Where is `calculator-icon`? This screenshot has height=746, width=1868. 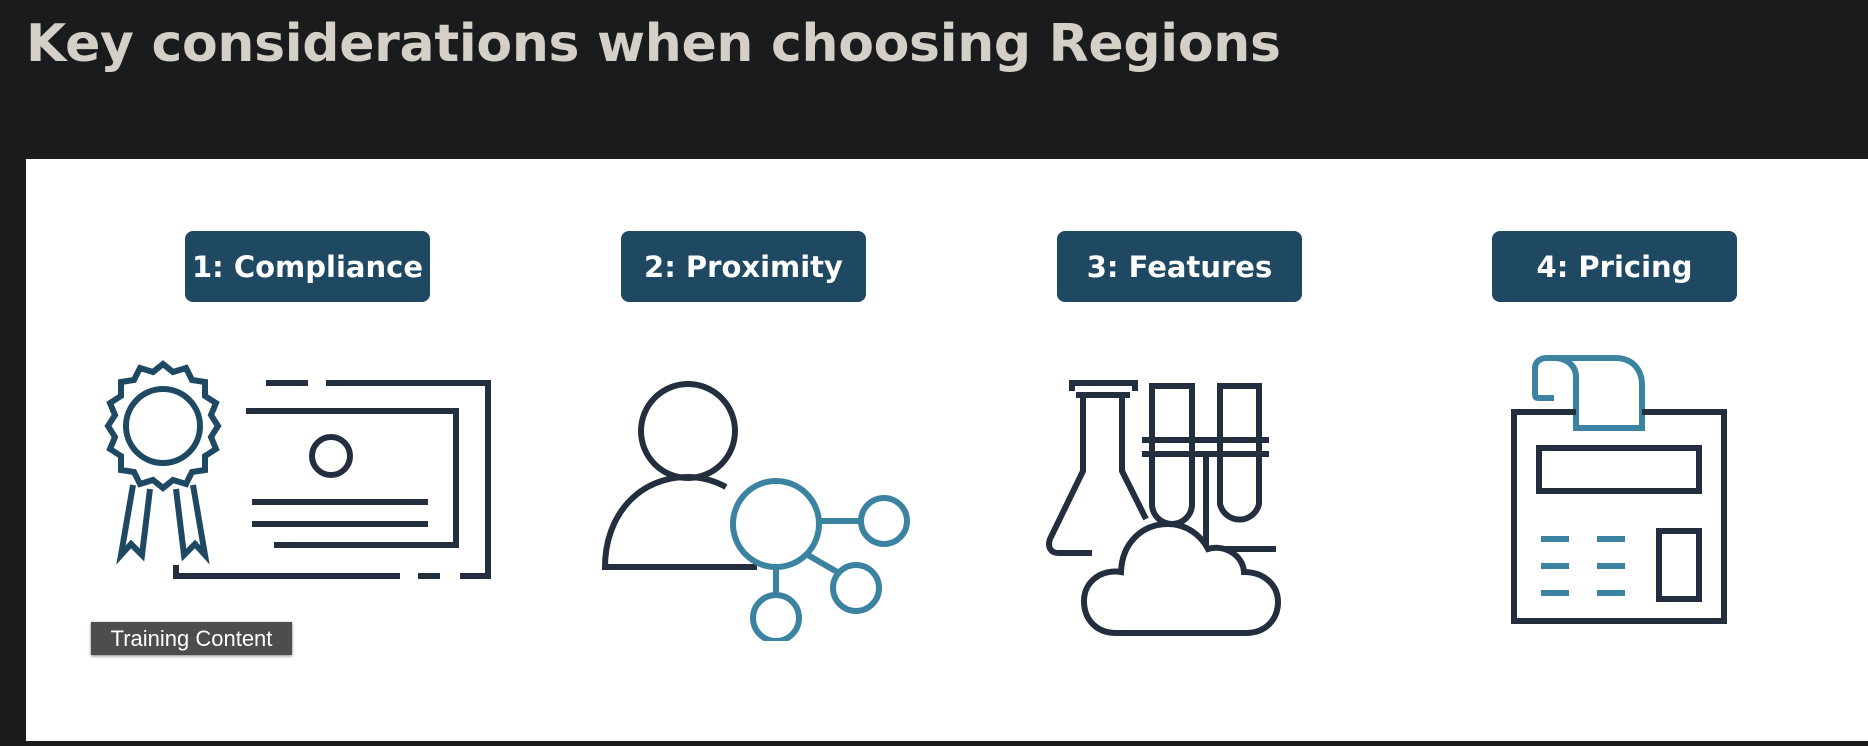 calculator-icon is located at coordinates (1619, 489).